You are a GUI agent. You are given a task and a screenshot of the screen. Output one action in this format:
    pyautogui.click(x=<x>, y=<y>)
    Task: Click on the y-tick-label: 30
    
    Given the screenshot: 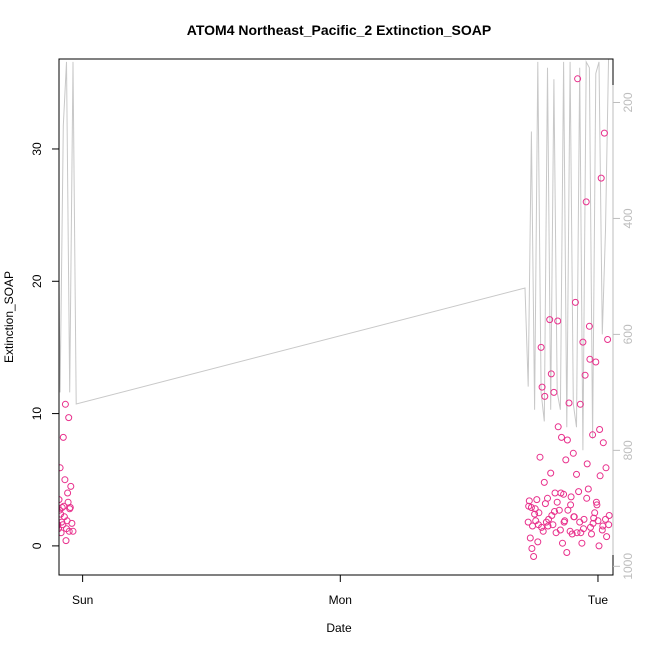 What is the action you would take?
    pyautogui.click(x=37, y=149)
    